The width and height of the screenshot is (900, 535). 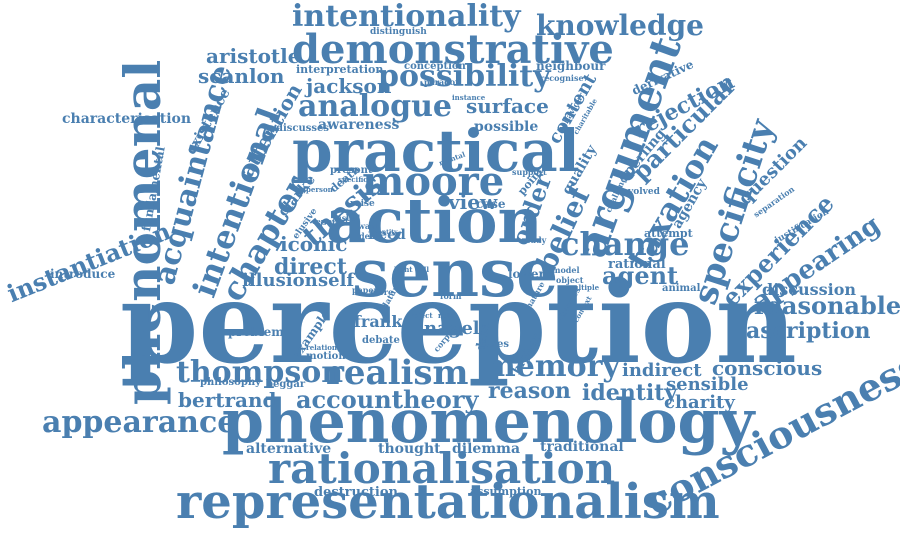 What do you see at coordinates (446, 315) in the screenshot?
I see `word-role: role` at bounding box center [446, 315].